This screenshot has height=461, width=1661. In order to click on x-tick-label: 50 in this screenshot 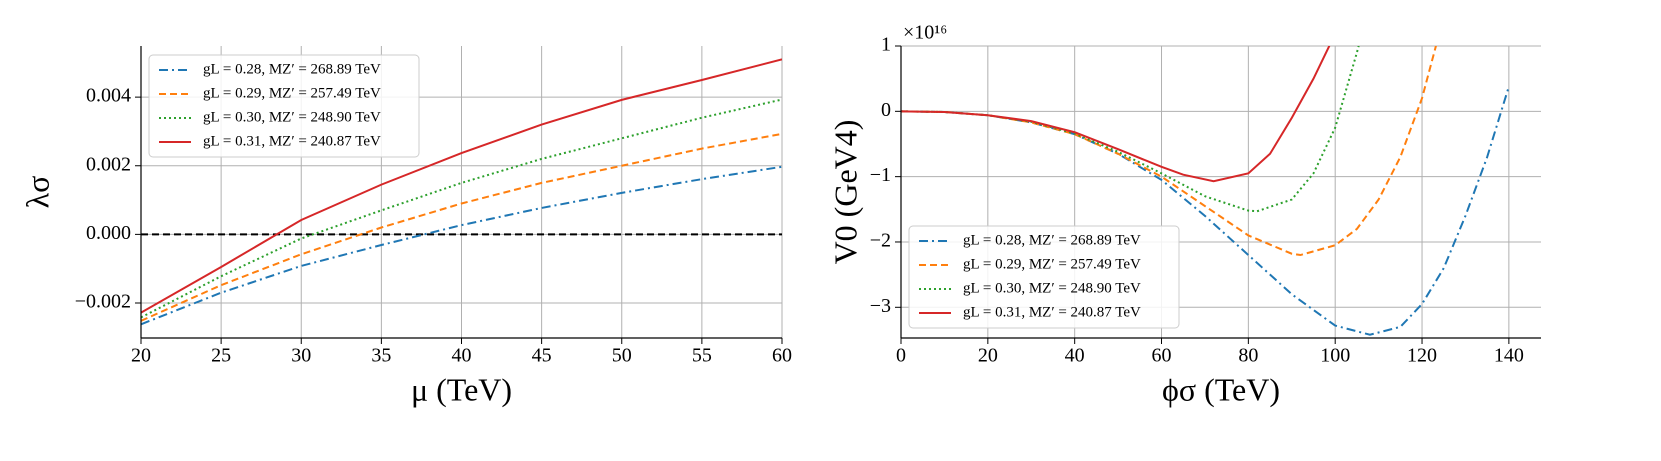, I will do `click(622, 356)`.